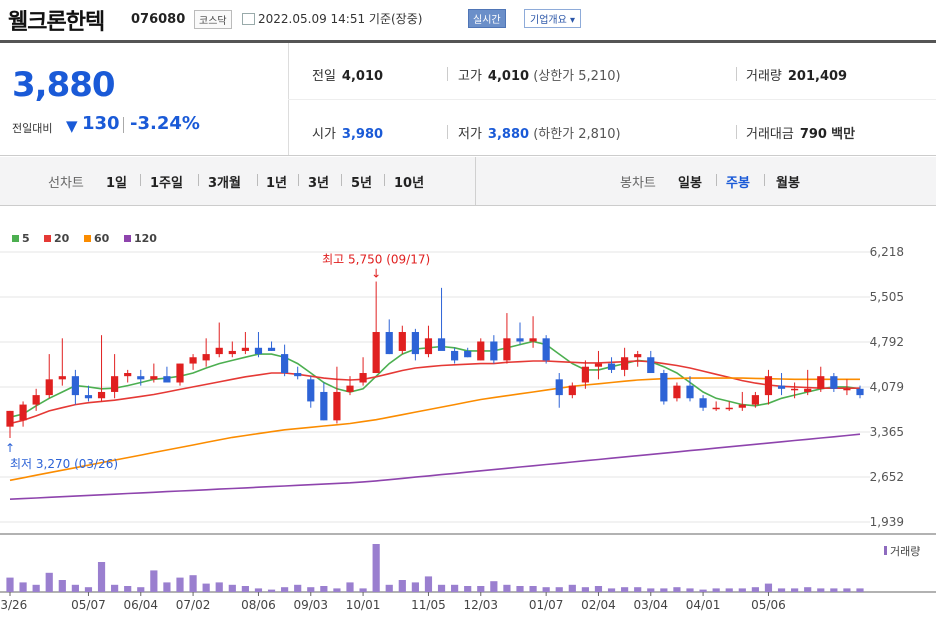 The width and height of the screenshot is (936, 626). Describe the element at coordinates (277, 183) in the screenshot. I see `period-1y: 1년` at that location.